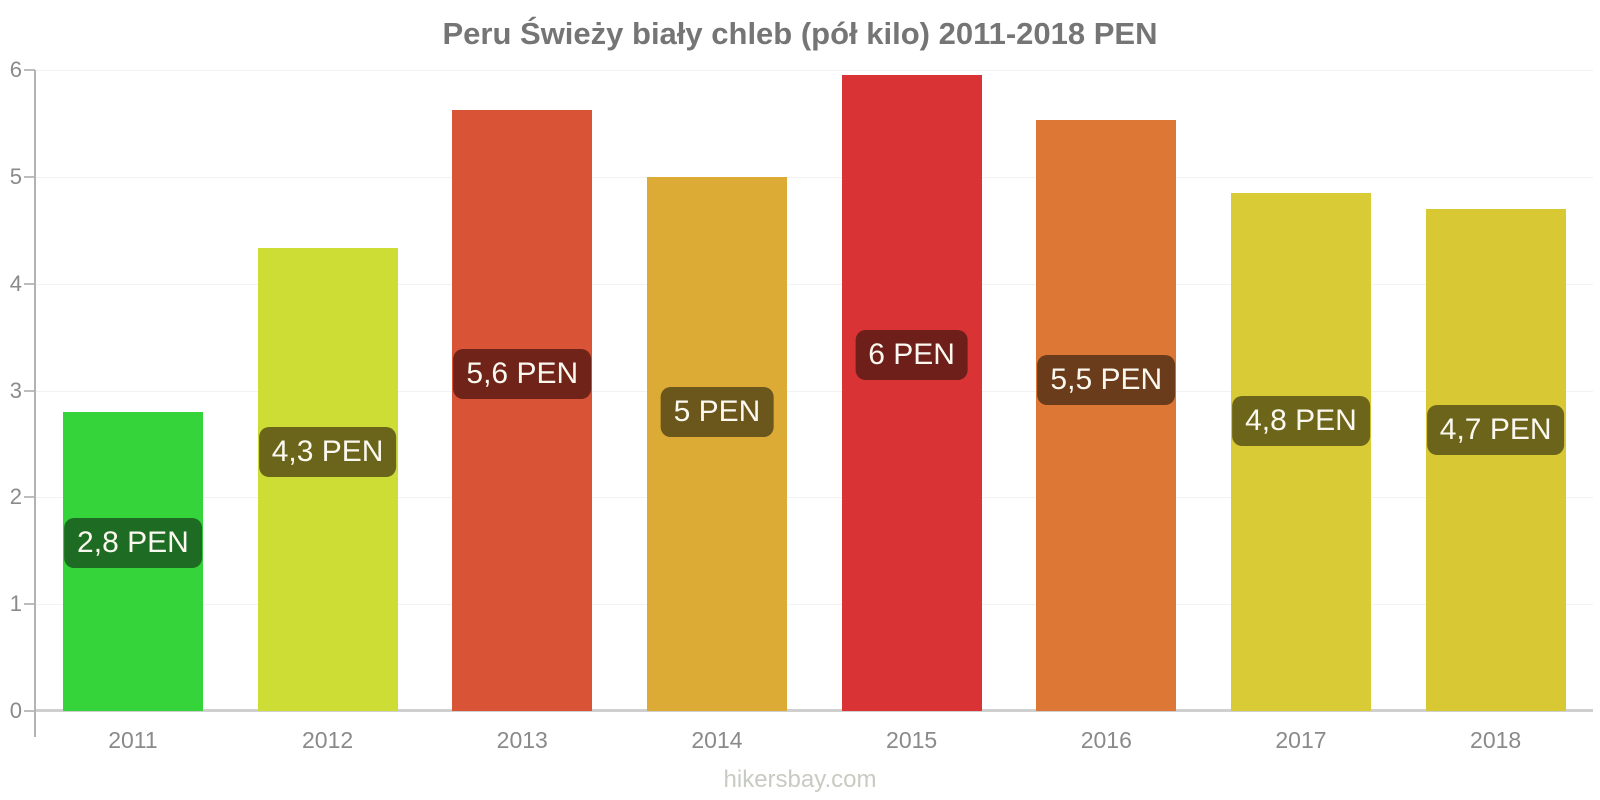 The image size is (1600, 800). What do you see at coordinates (328, 740) in the screenshot?
I see `x-tick-label: 2012` at bounding box center [328, 740].